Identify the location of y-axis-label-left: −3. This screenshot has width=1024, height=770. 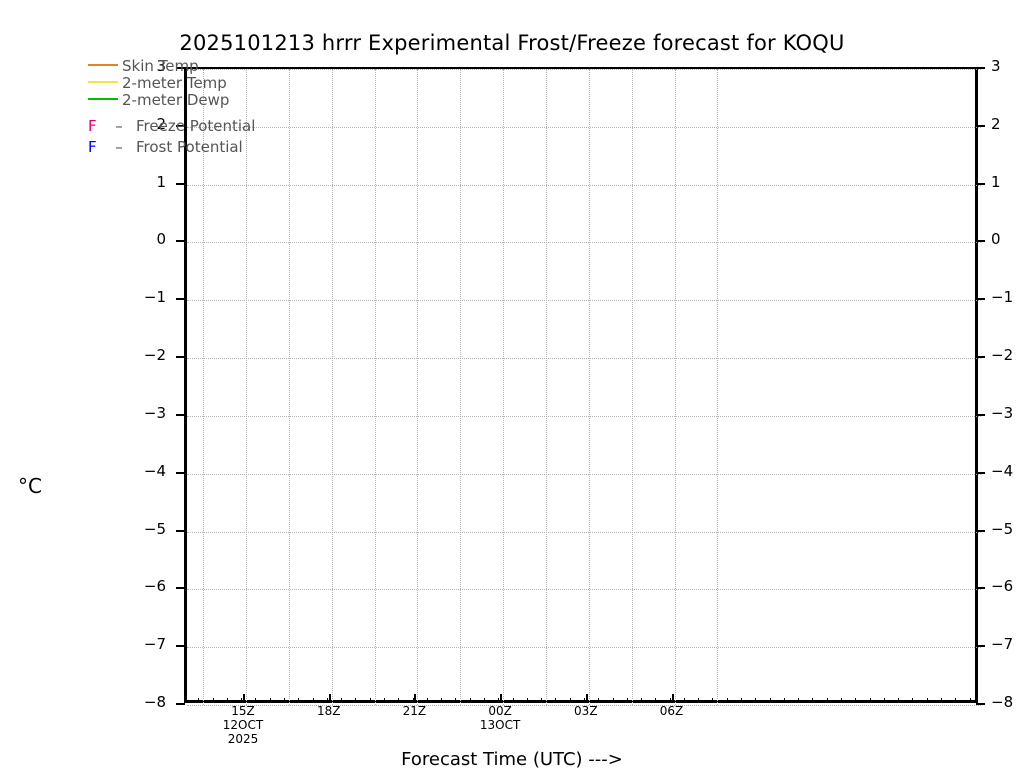
(154, 412).